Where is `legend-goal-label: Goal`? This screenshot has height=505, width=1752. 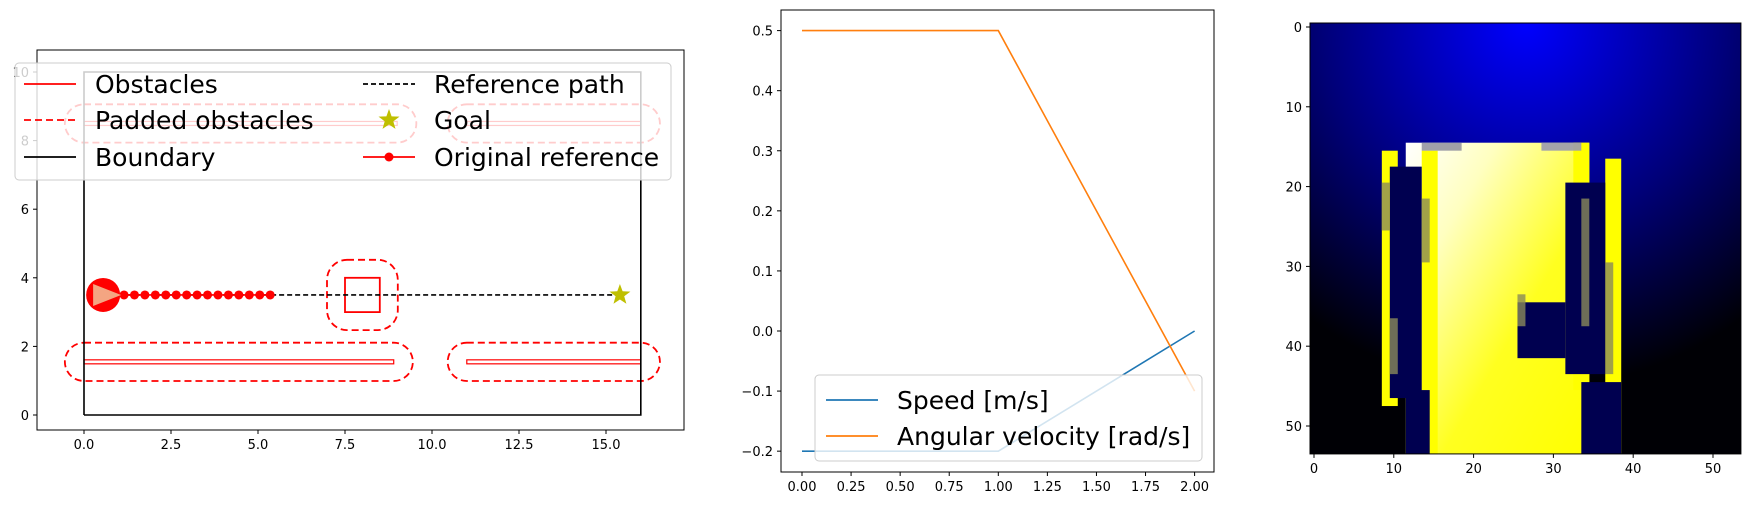 legend-goal-label: Goal is located at coordinates (462, 120).